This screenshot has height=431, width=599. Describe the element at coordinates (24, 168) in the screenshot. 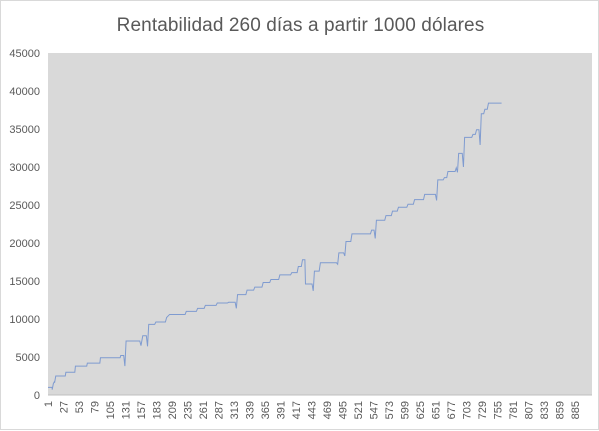

I see `y-tick-label: 30000` at that location.